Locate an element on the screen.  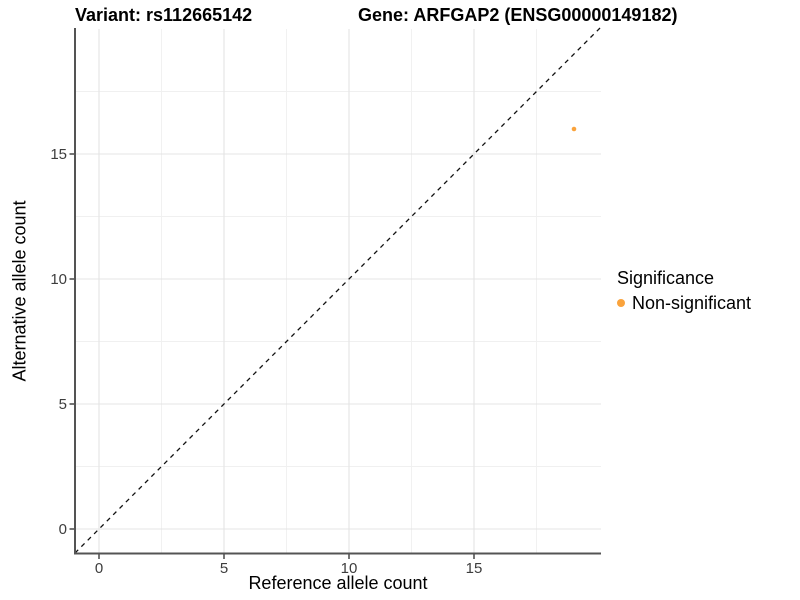
legend-item-label: Non-significant is located at coordinates (692, 303).